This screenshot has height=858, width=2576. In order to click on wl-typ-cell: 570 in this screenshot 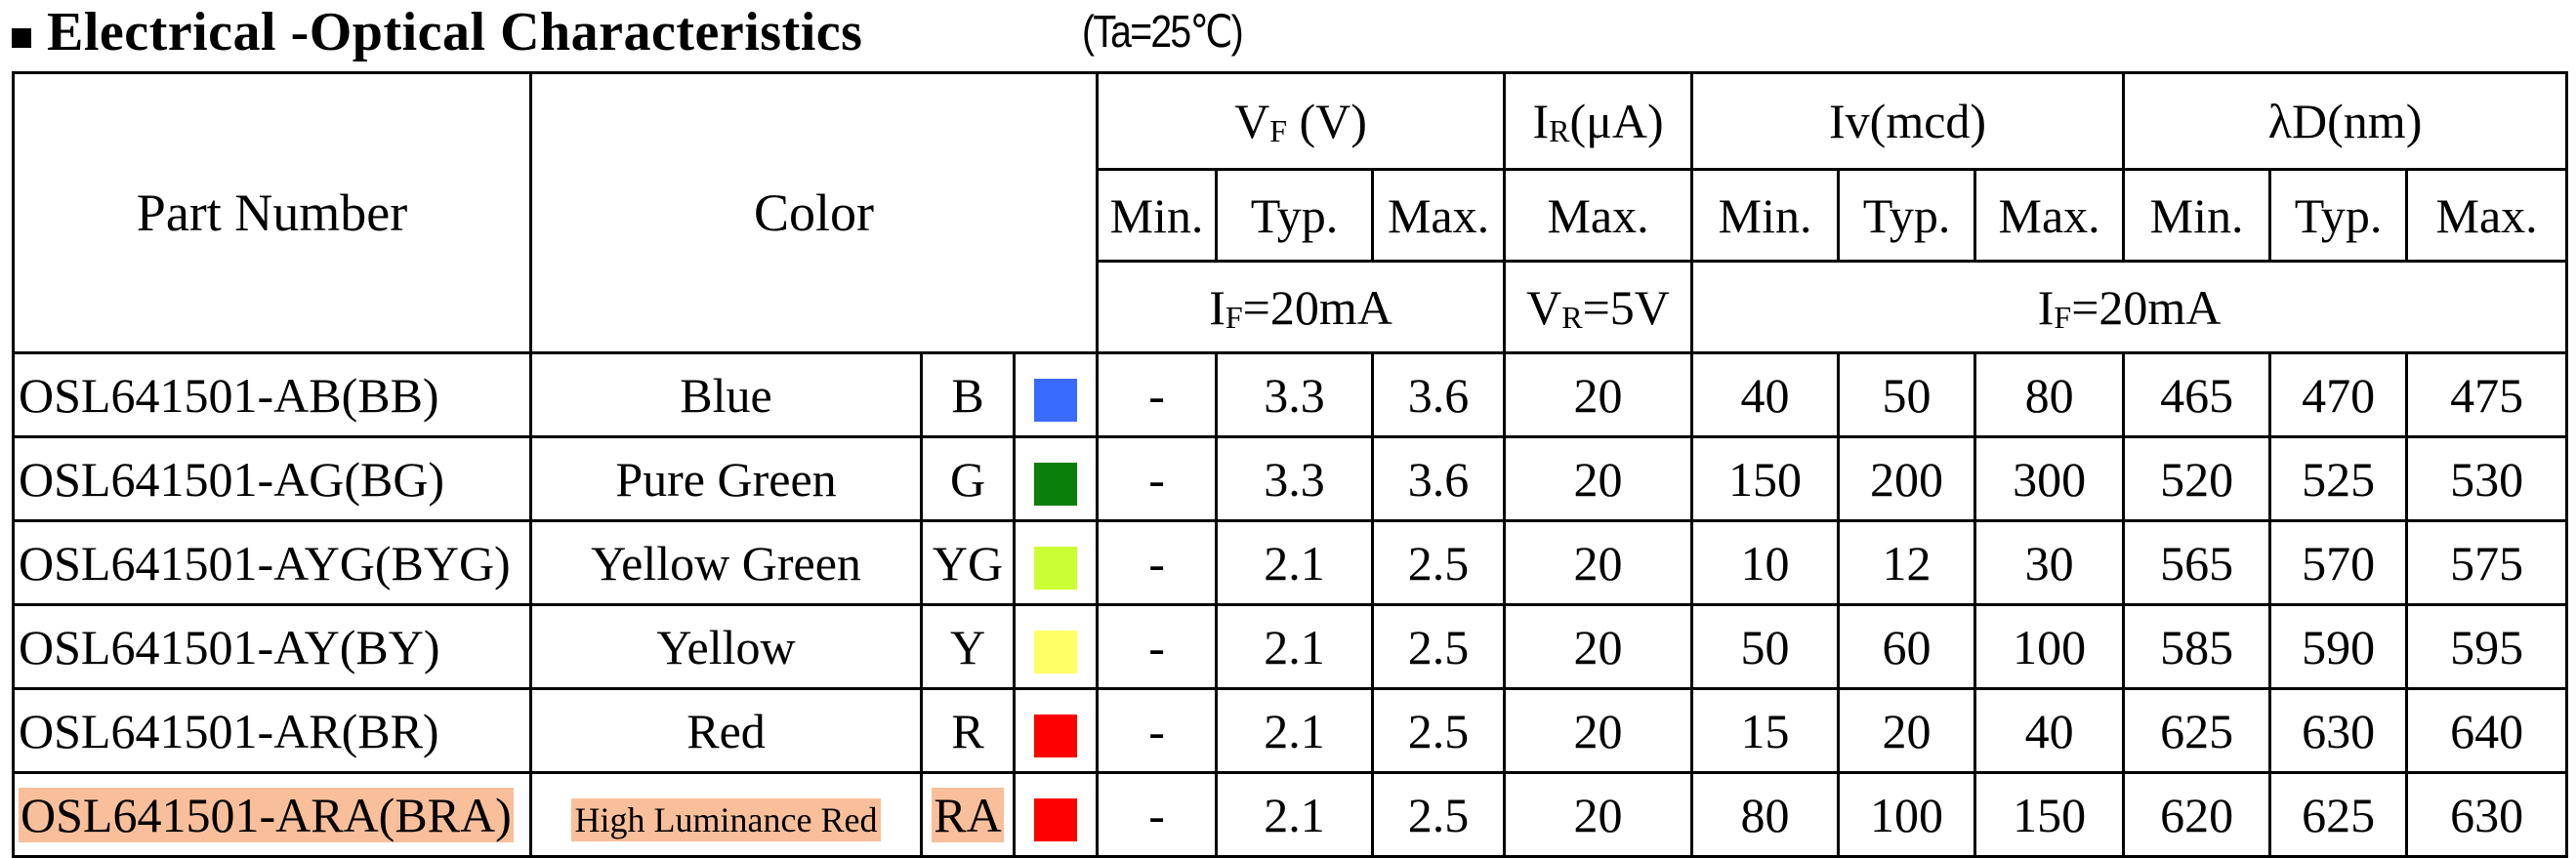, I will do `click(2338, 562)`.